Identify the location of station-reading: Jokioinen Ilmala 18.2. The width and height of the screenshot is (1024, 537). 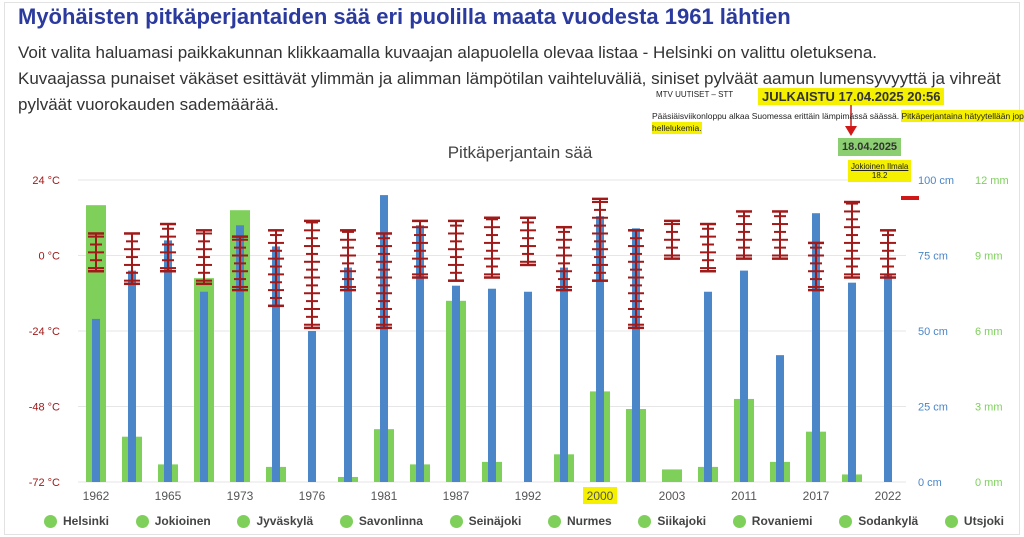
(880, 171).